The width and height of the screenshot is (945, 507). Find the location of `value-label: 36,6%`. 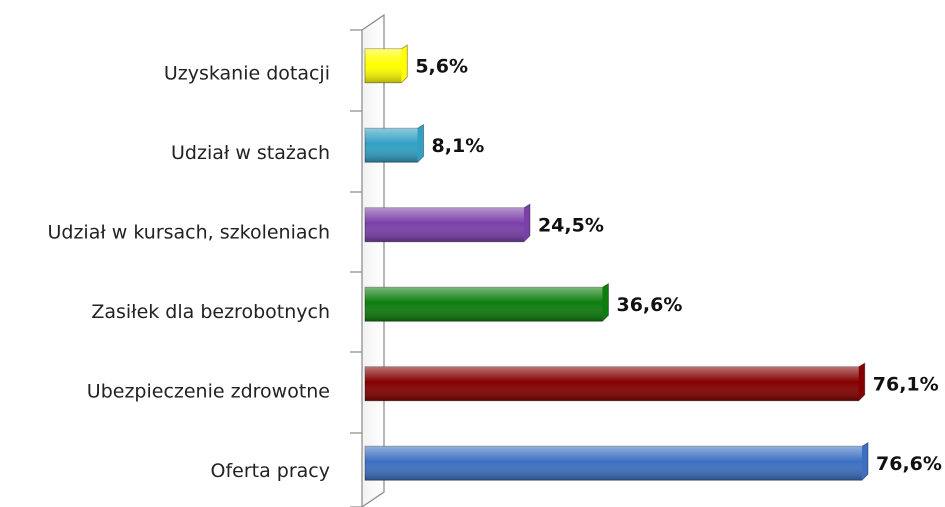

value-label: 36,6% is located at coordinates (649, 305).